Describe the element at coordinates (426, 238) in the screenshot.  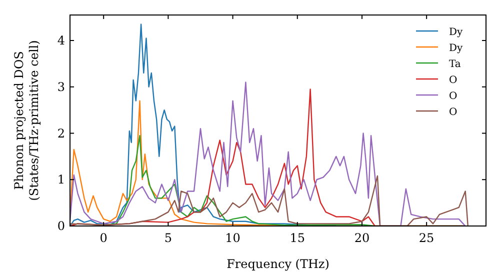
I see `x-tick-label: 25` at that location.